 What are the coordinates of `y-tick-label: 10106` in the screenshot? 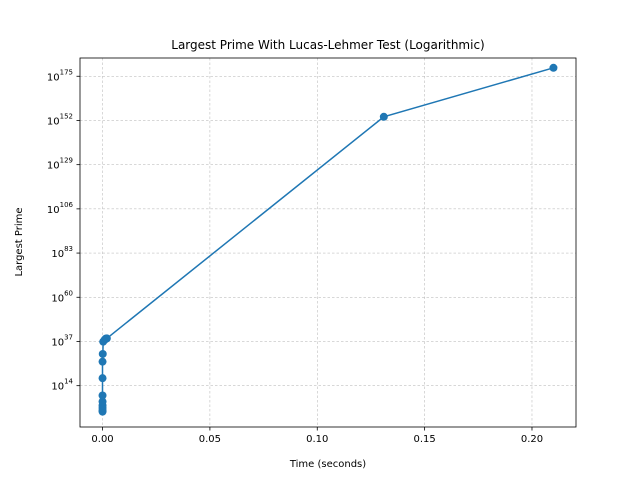 It's located at (60, 208).